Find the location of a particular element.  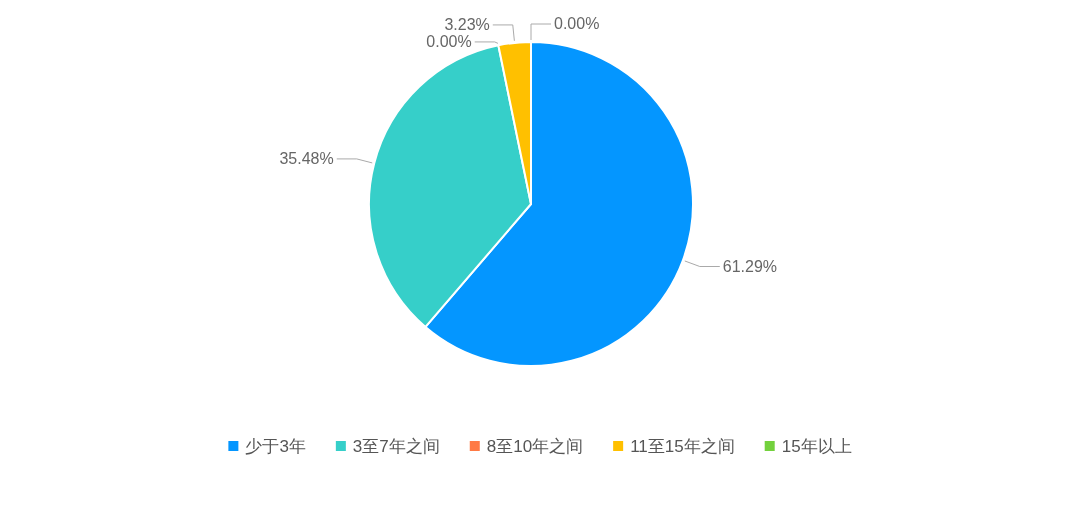

legend-label: 3至7年之间 is located at coordinates (396, 446).